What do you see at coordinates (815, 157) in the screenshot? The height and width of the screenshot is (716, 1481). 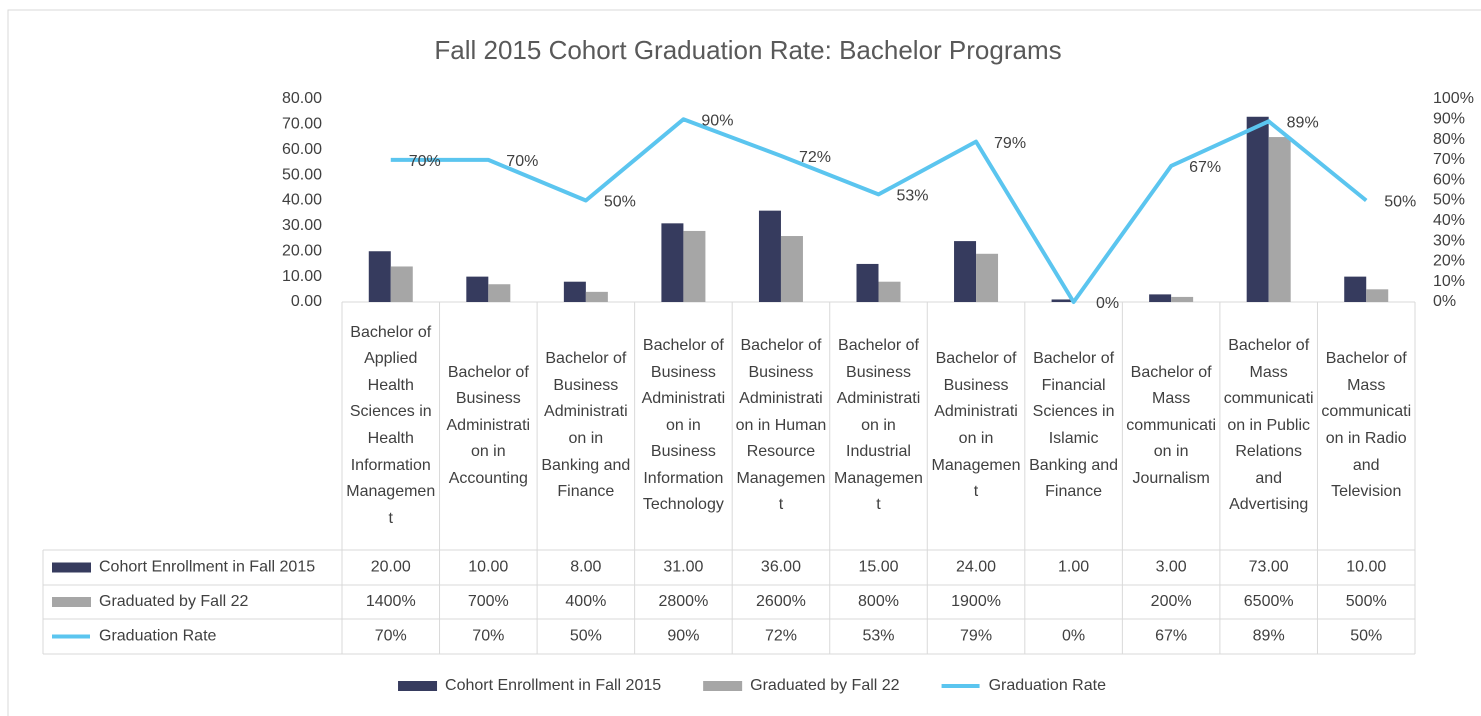 I see `data-label: 72%` at bounding box center [815, 157].